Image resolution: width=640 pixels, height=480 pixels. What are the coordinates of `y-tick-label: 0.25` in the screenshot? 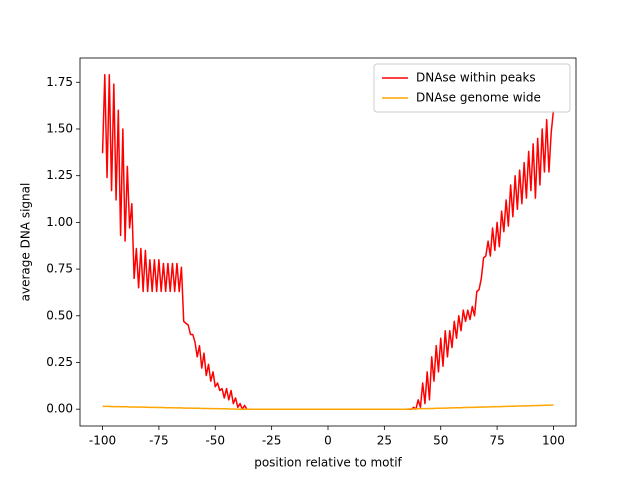 It's located at (59, 362).